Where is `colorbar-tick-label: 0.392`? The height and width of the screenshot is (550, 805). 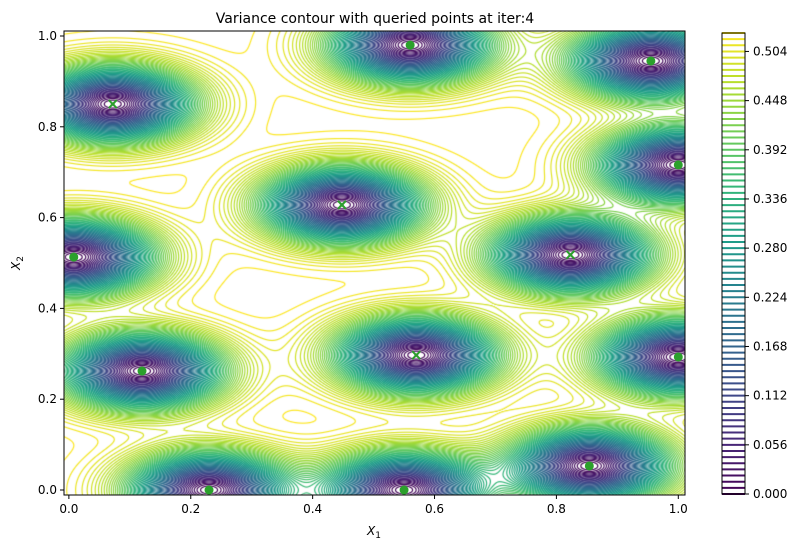
colorbar-tick-label: 0.392 is located at coordinates (770, 150).